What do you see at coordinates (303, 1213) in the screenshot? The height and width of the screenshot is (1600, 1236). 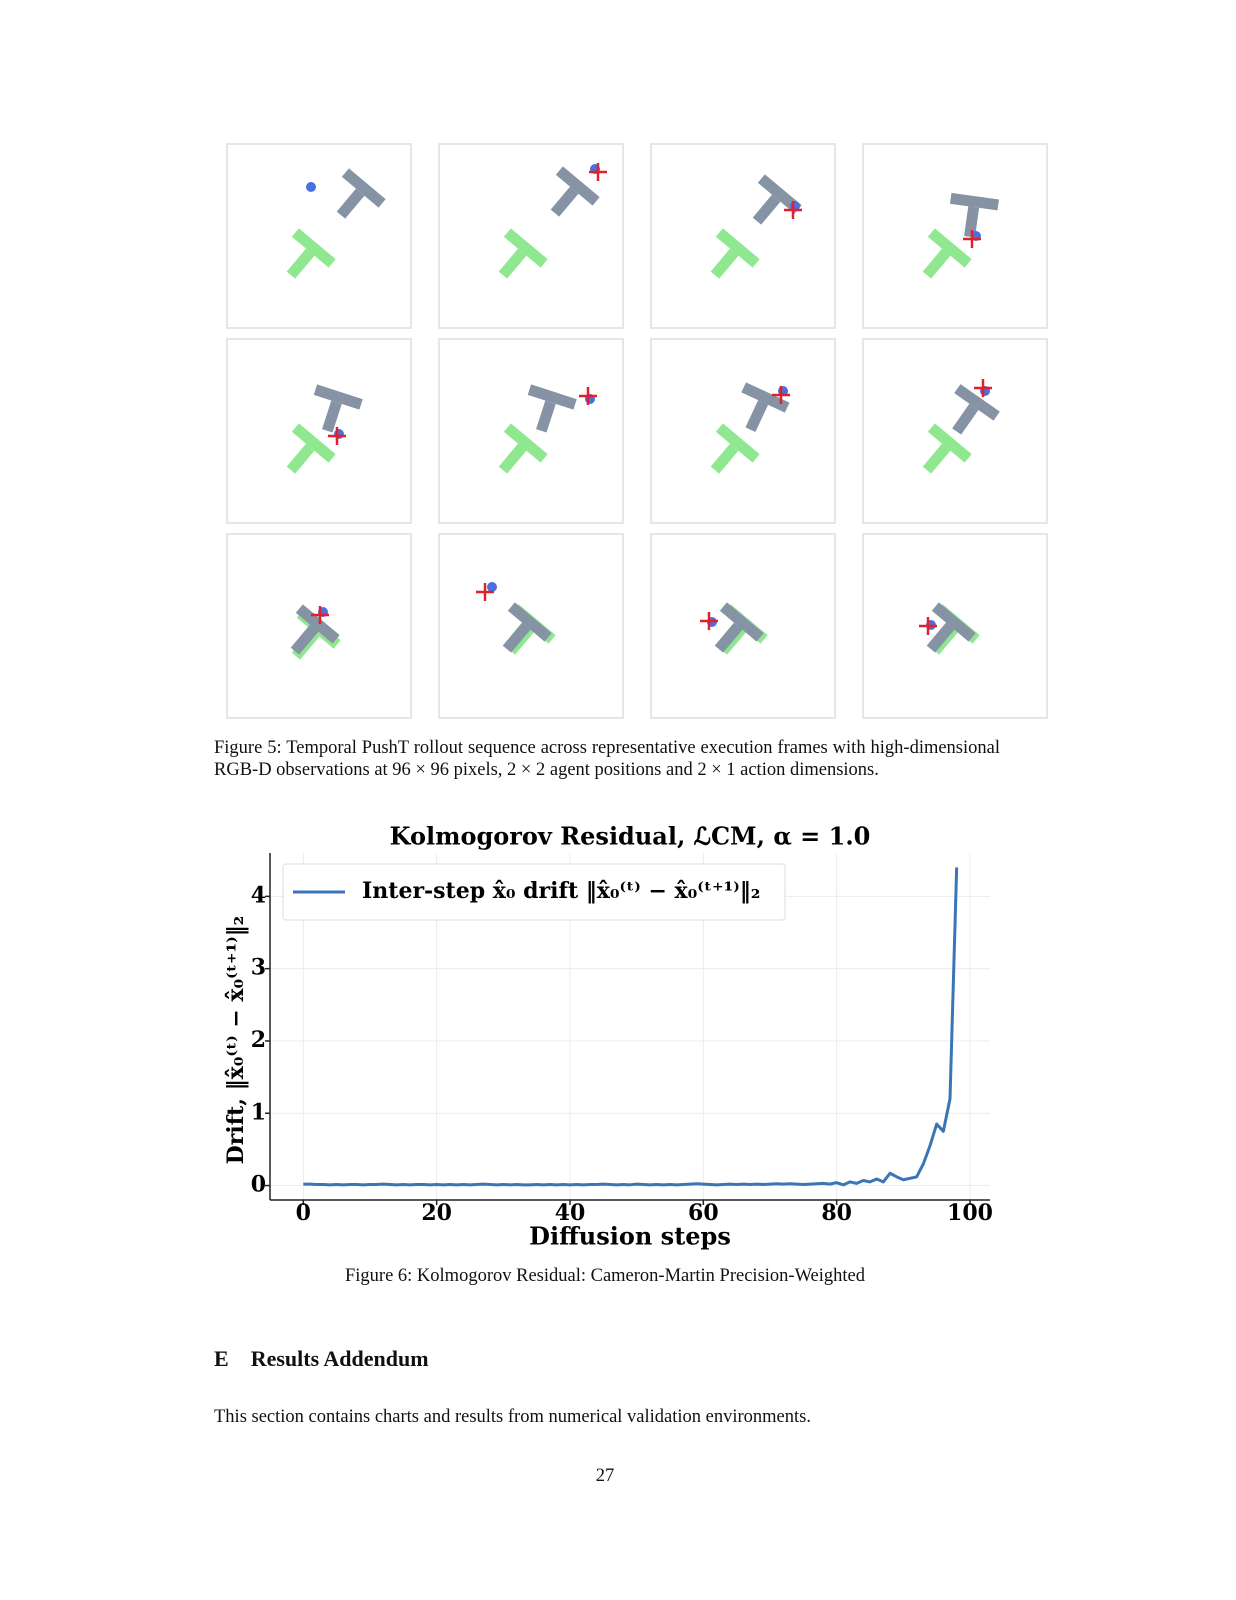 I see `x-tick-label: 0` at bounding box center [303, 1213].